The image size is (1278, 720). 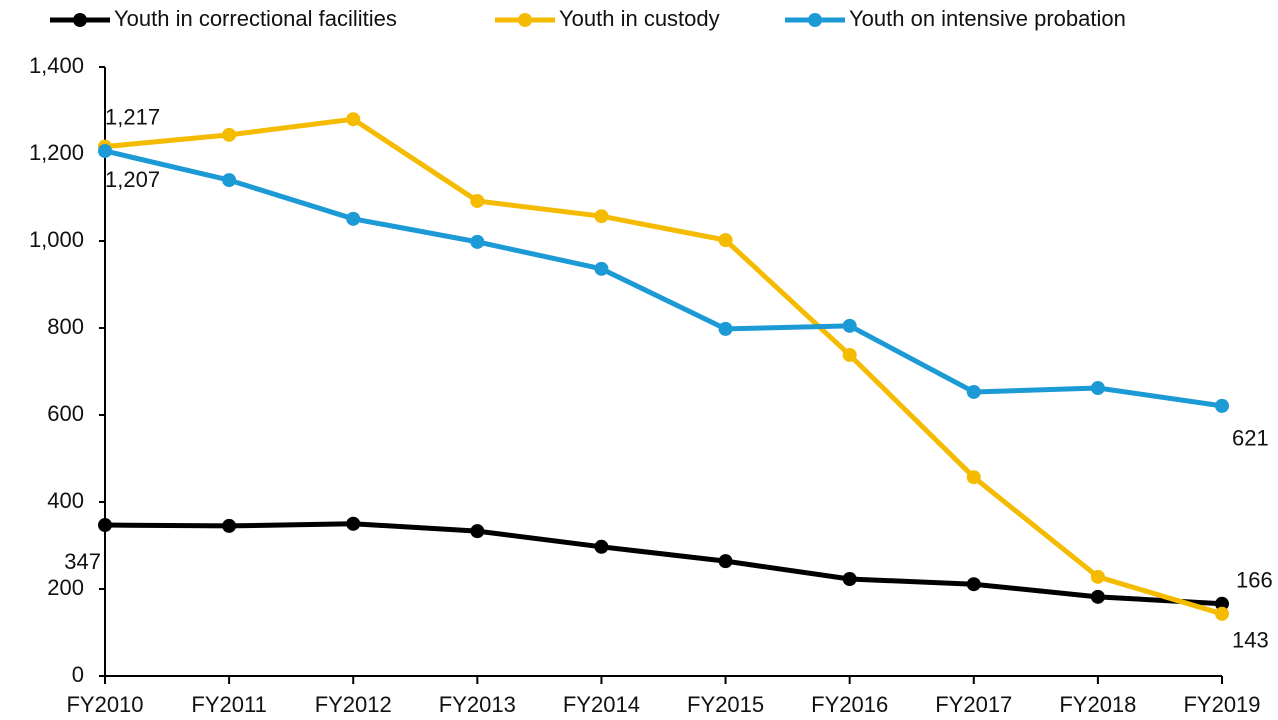 What do you see at coordinates (601, 704) in the screenshot?
I see `x-tick-label: FY2014` at bounding box center [601, 704].